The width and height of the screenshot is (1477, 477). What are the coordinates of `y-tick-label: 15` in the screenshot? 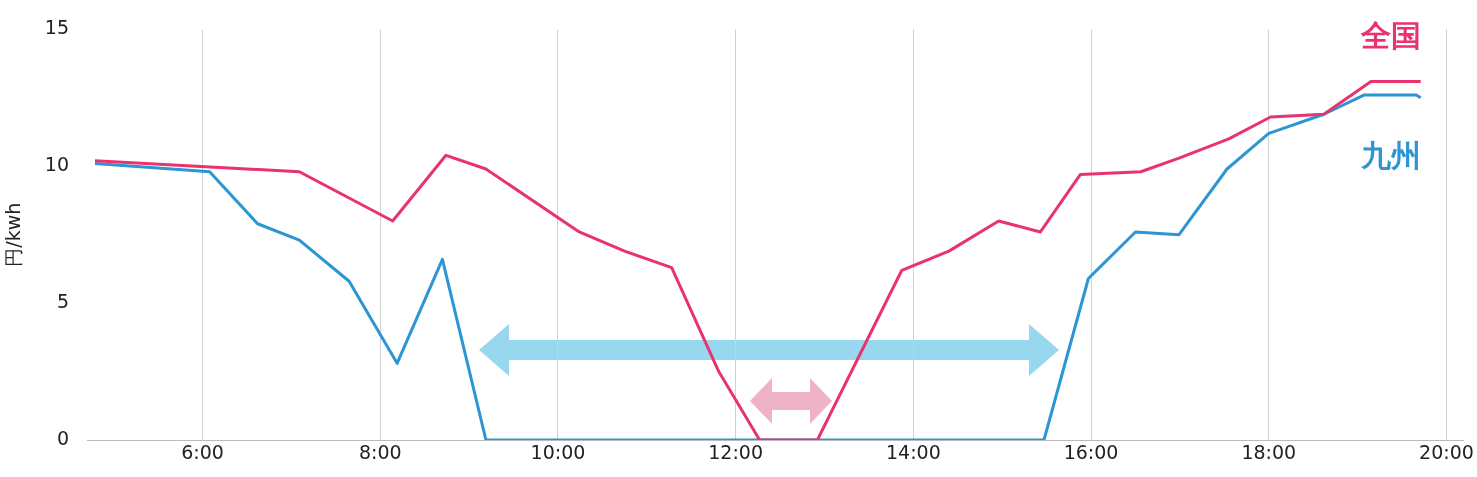 It's located at (56, 27).